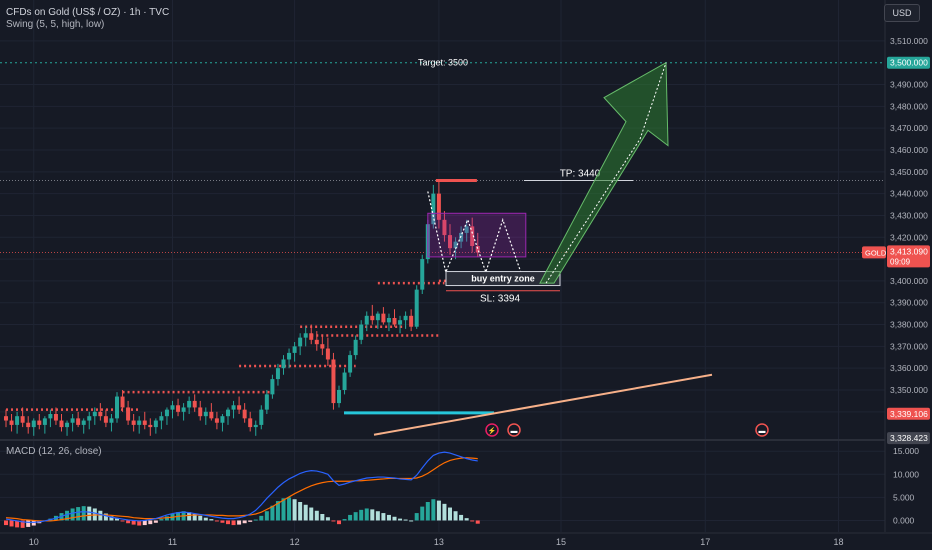  I want to click on arrow-projection-path, so click(606, 173).